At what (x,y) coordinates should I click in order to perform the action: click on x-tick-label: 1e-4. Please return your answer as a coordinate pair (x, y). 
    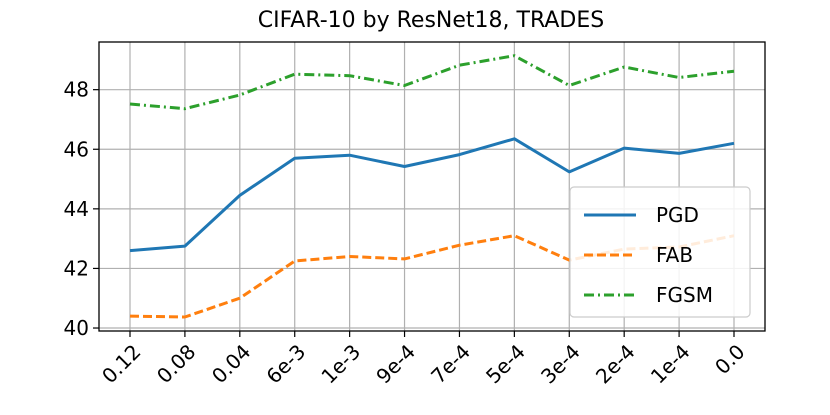
    Looking at the image, I should click on (670, 364).